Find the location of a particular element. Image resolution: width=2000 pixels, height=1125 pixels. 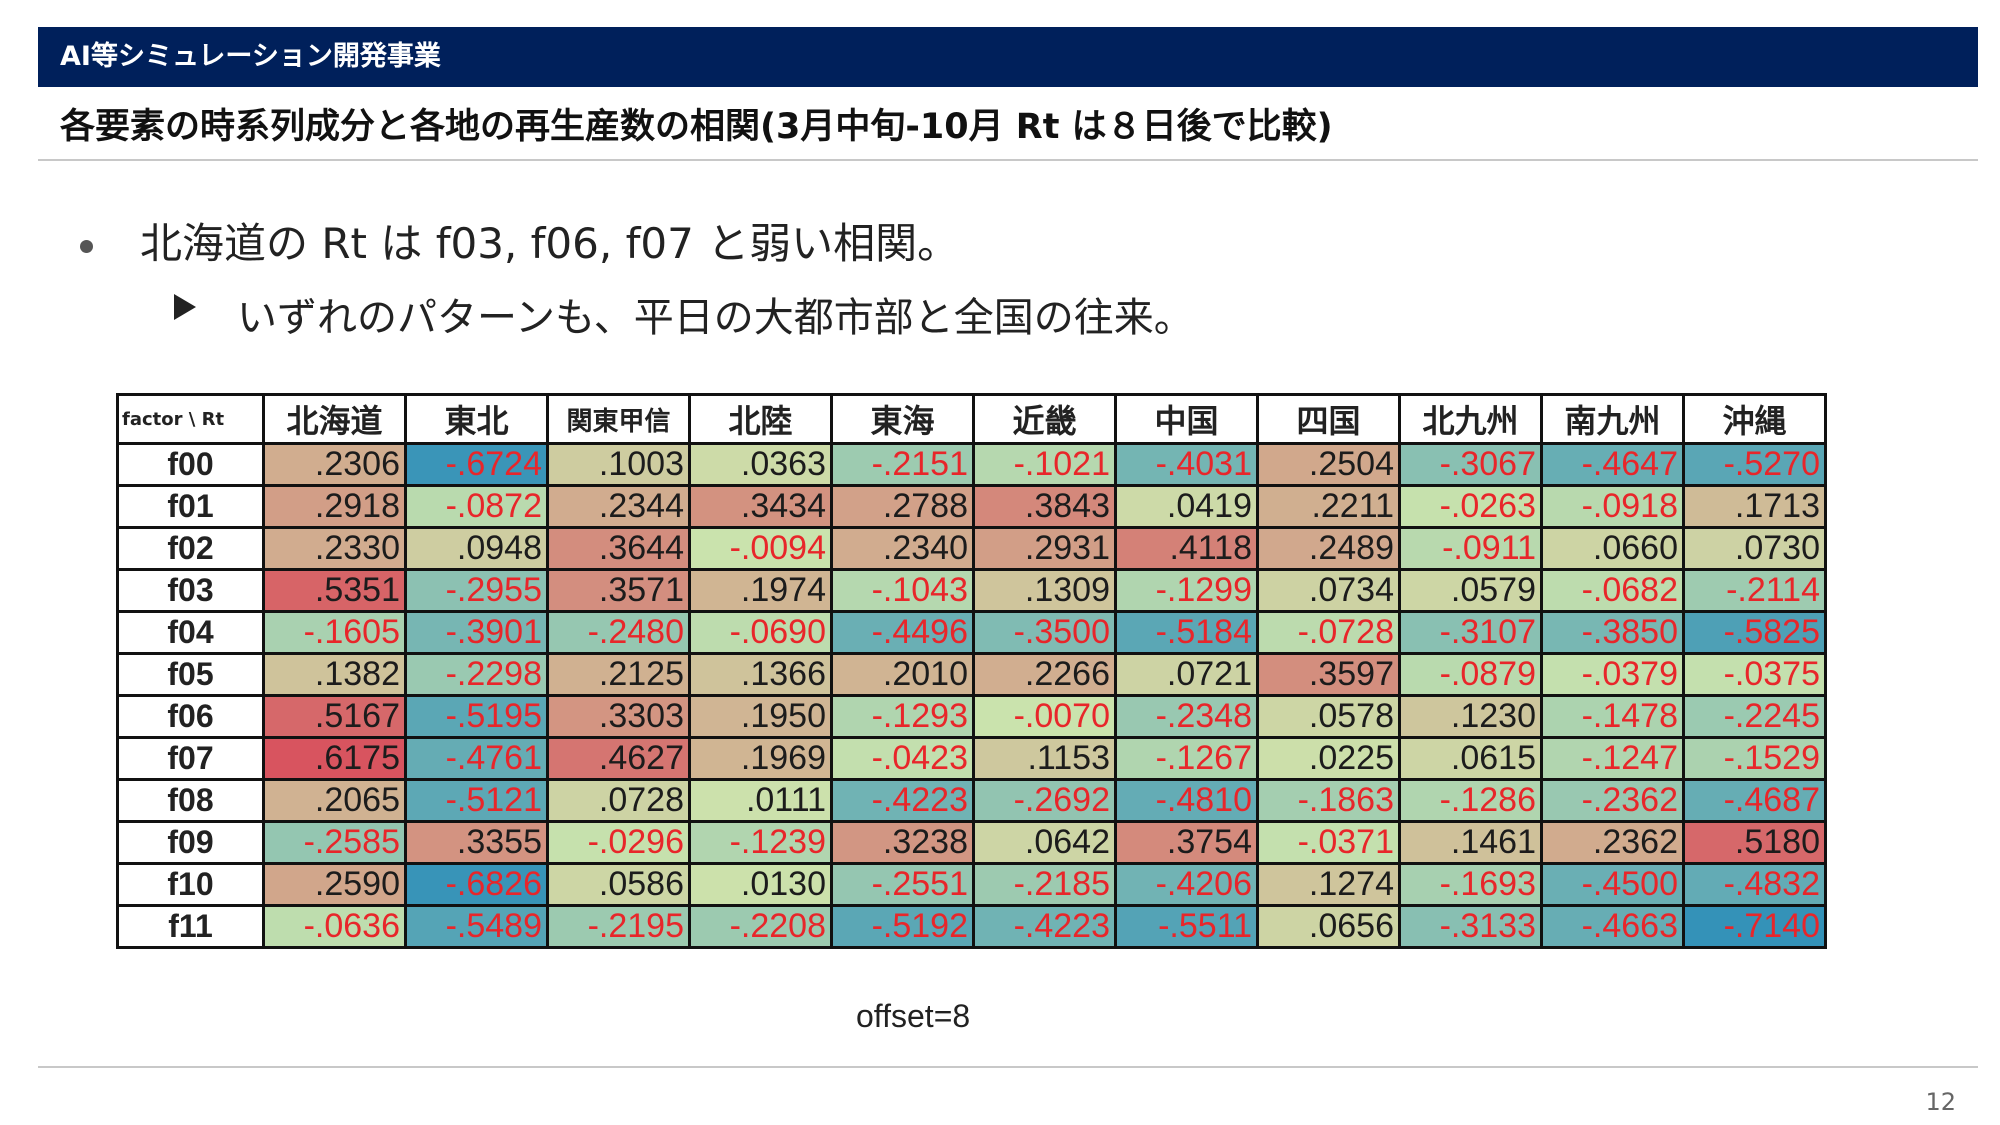

correlation-cell: .2266 is located at coordinates (1044, 674).